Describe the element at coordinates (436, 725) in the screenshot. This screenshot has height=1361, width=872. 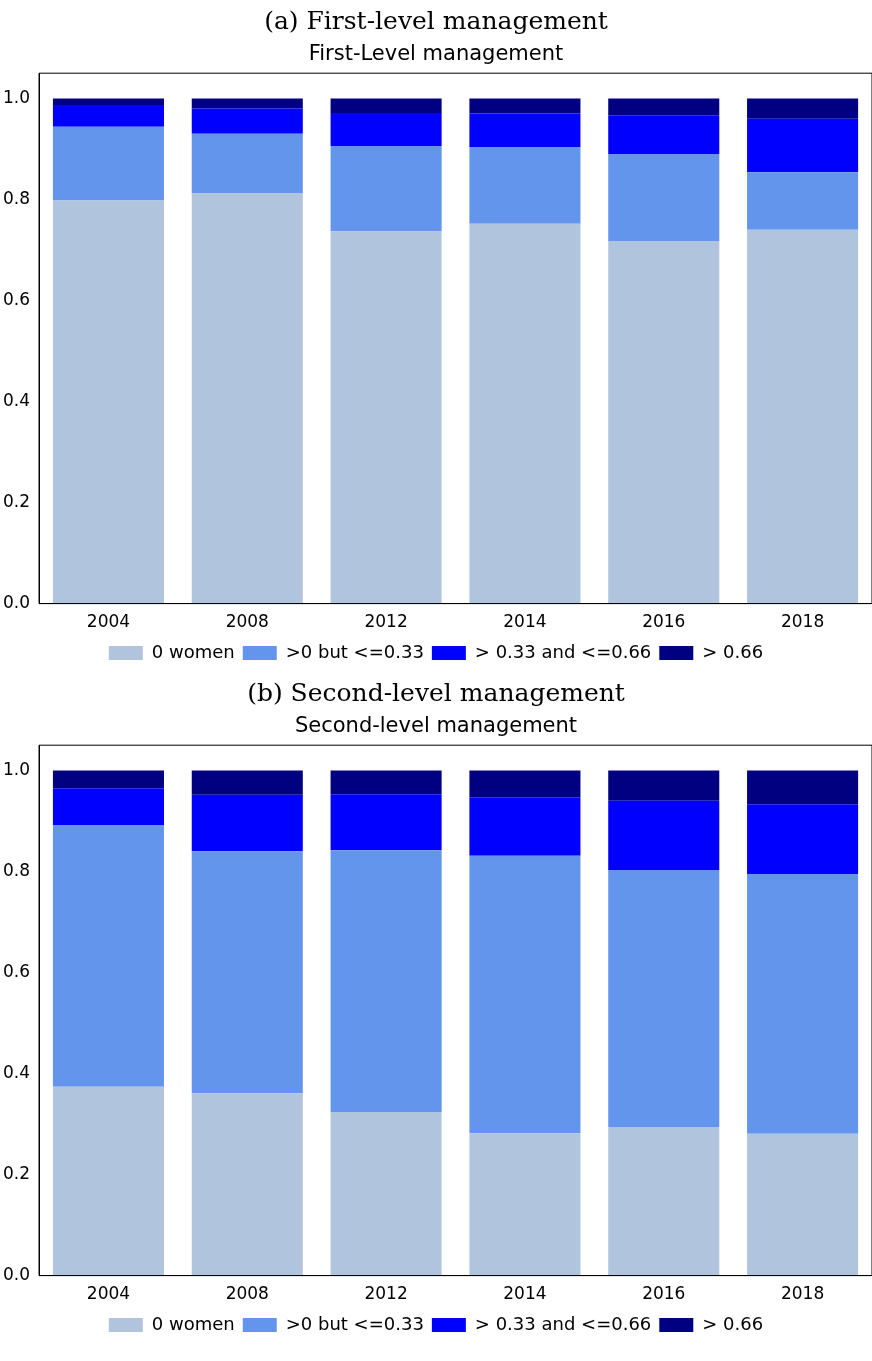
I see `chart-title: Second-level management` at that location.